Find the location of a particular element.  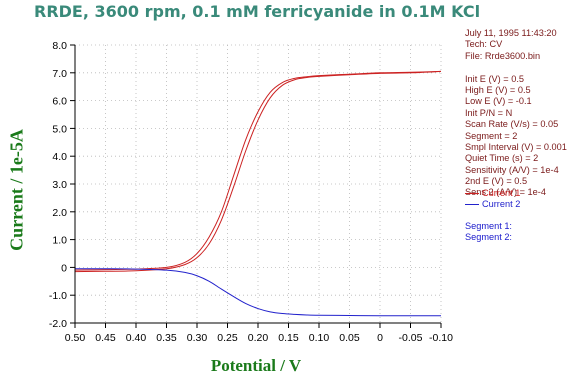

info-line: Init P/N = N is located at coordinates (489, 112).